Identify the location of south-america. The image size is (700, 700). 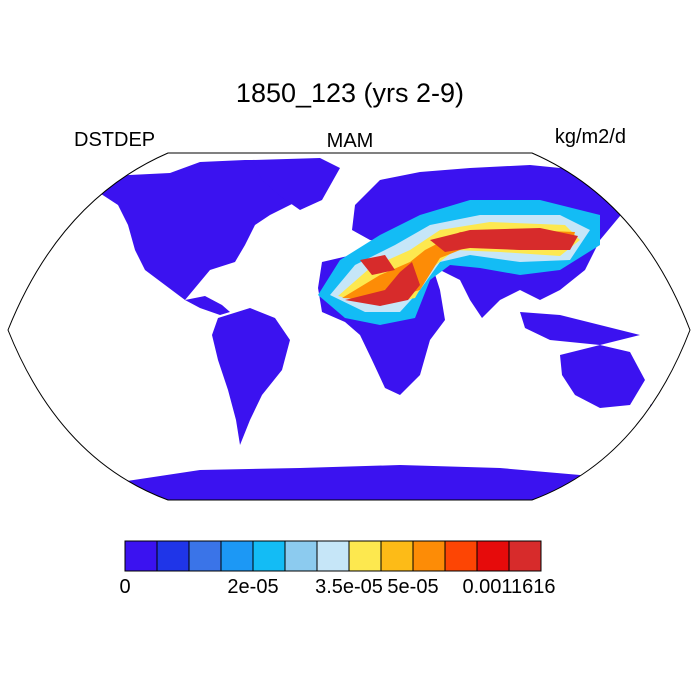
(251, 376).